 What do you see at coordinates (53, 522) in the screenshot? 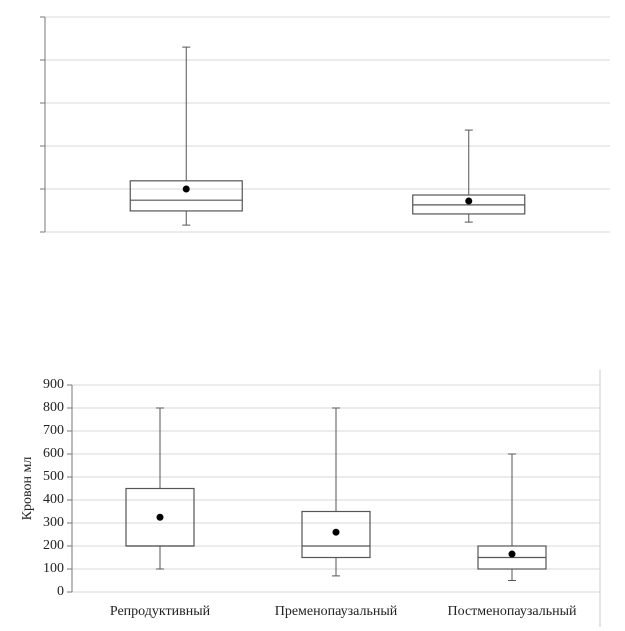
I see `y-tick-label: 300` at bounding box center [53, 522].